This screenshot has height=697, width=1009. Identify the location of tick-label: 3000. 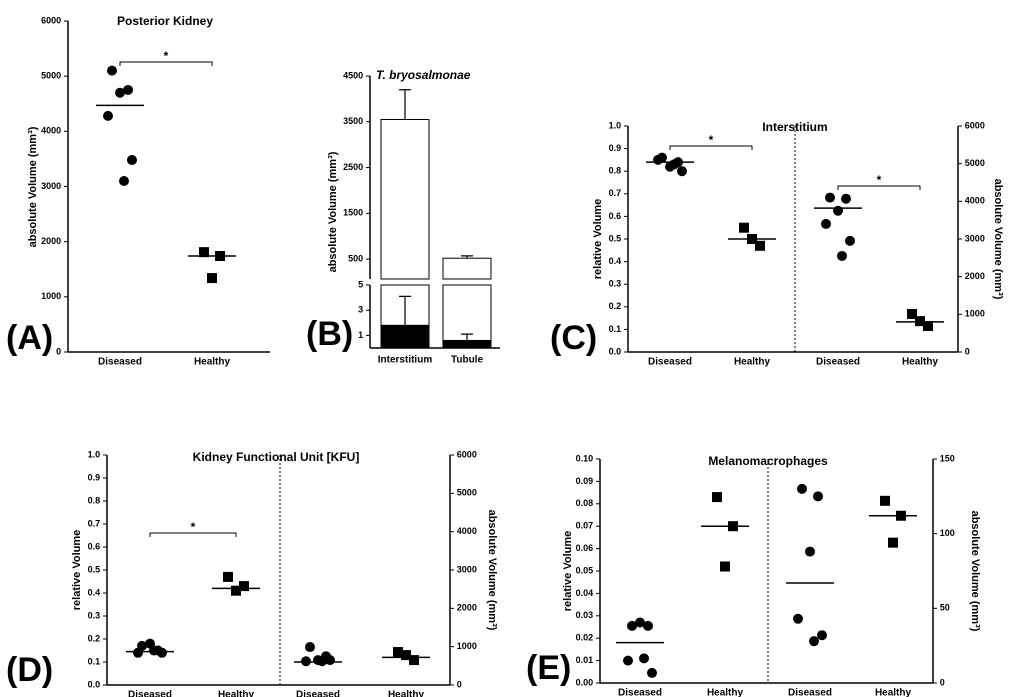
(975, 238).